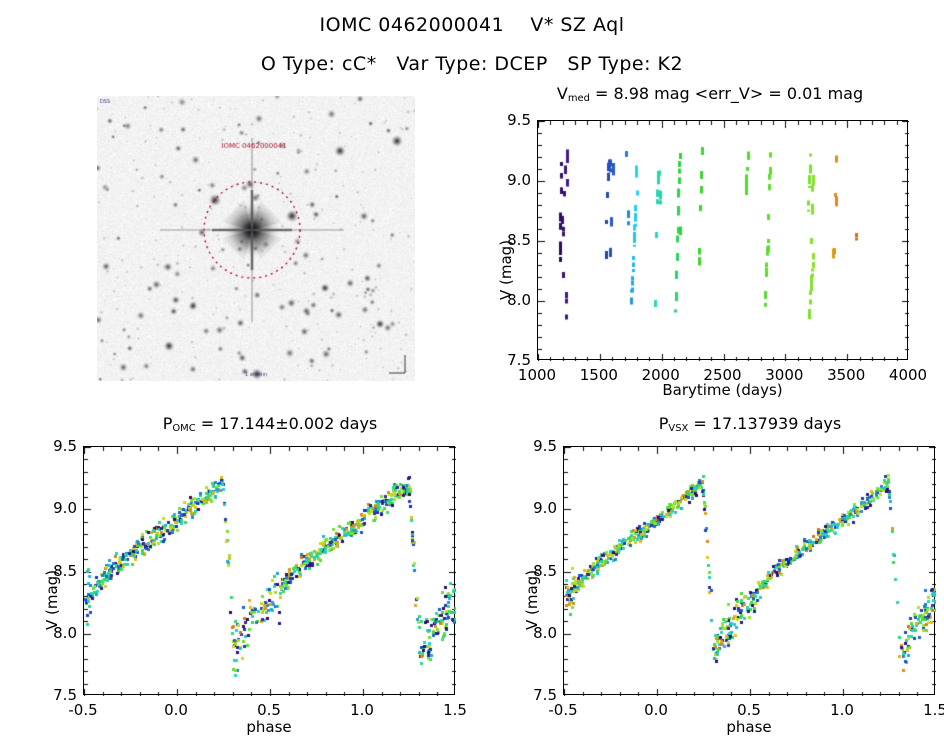 This screenshot has width=944, height=747. Describe the element at coordinates (562, 93) in the screenshot. I see `vmed-prefix: V` at that location.